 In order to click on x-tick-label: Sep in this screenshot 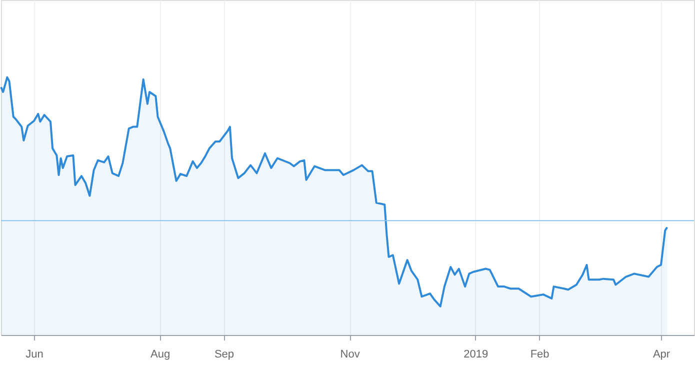, I will do `click(224, 354)`.